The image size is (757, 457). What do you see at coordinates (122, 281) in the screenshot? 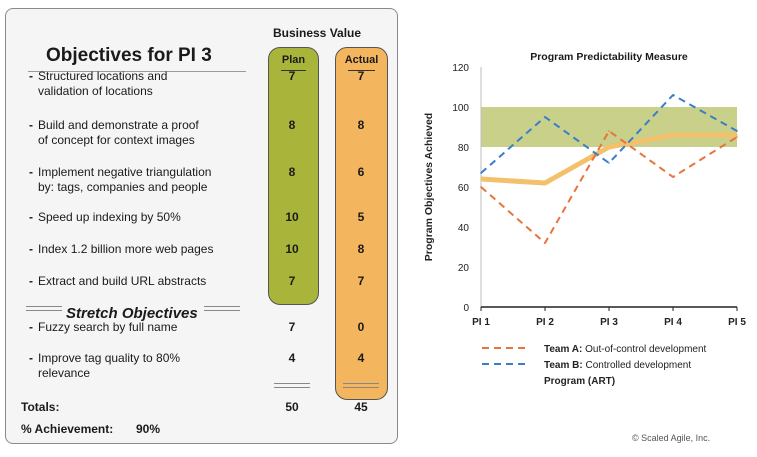
I see `objective-text: Extract and build URL abstracts` at bounding box center [122, 281].